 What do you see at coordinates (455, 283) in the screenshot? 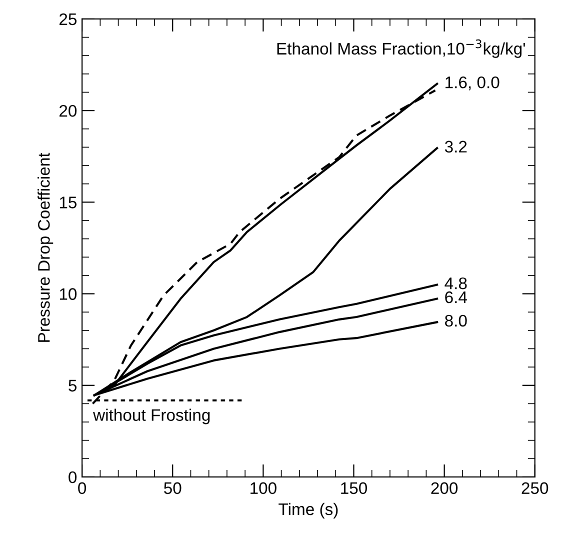
I see `series-label: 4.8` at bounding box center [455, 283].